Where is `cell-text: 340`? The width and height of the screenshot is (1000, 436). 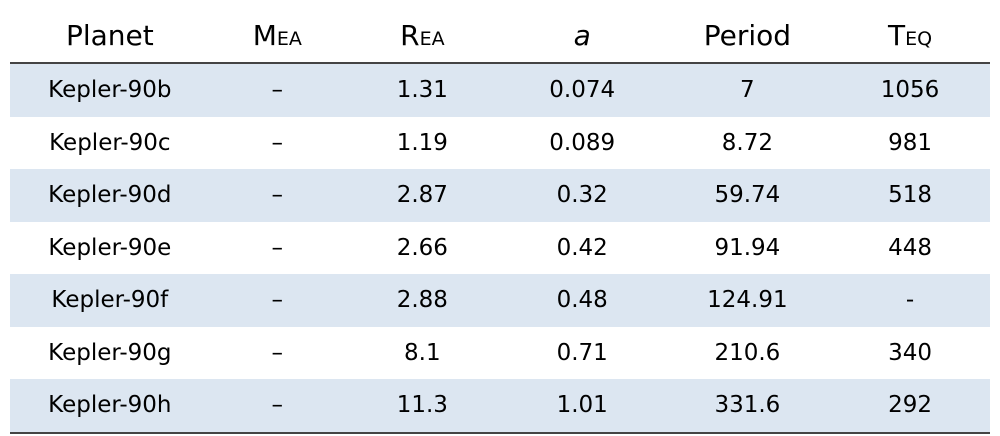 cell-text: 340 is located at coordinates (910, 352).